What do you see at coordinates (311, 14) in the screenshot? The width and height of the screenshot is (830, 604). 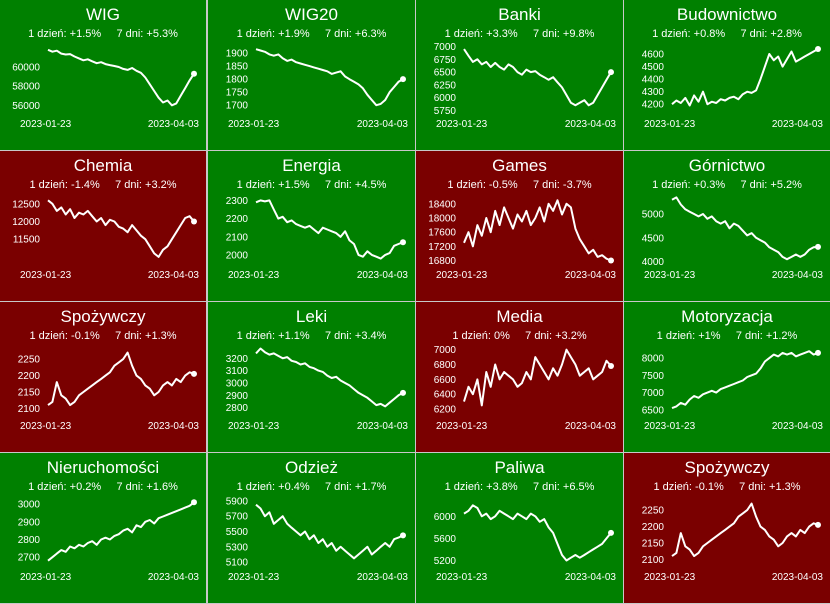 I see `chart-title: WIG20` at bounding box center [311, 14].